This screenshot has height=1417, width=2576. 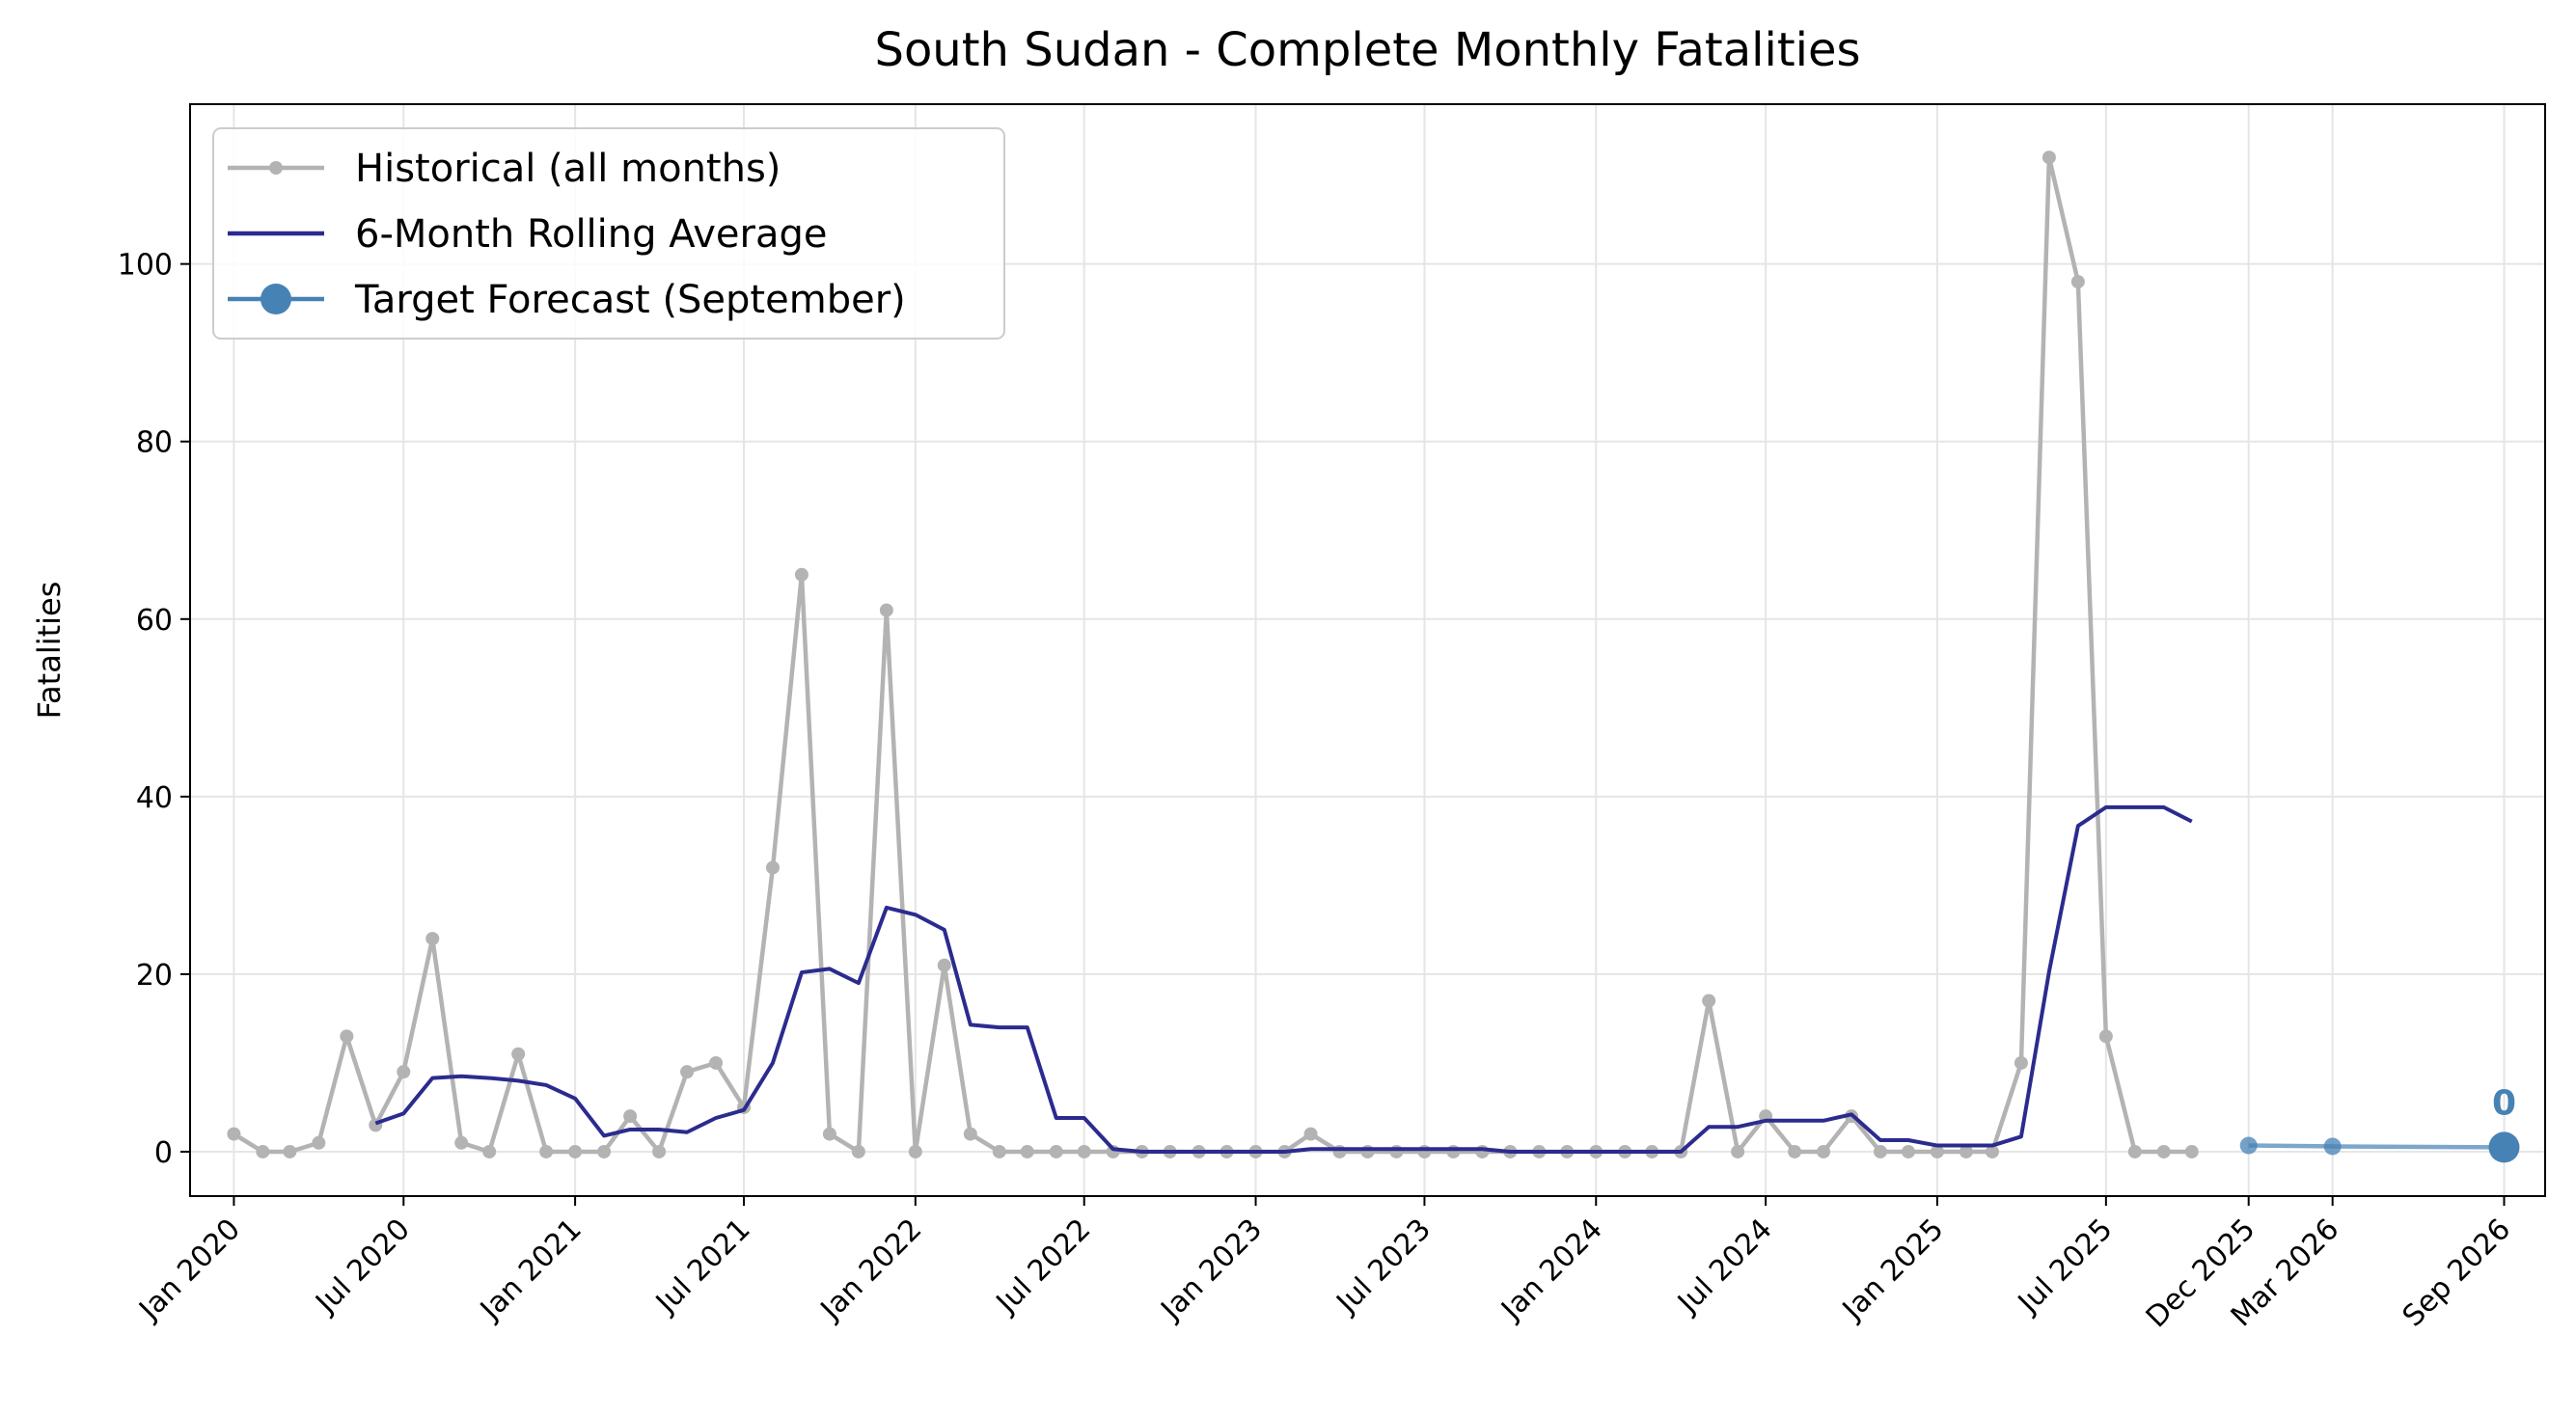 What do you see at coordinates (155, 443) in the screenshot?
I see `y-tick-label: 80` at bounding box center [155, 443].